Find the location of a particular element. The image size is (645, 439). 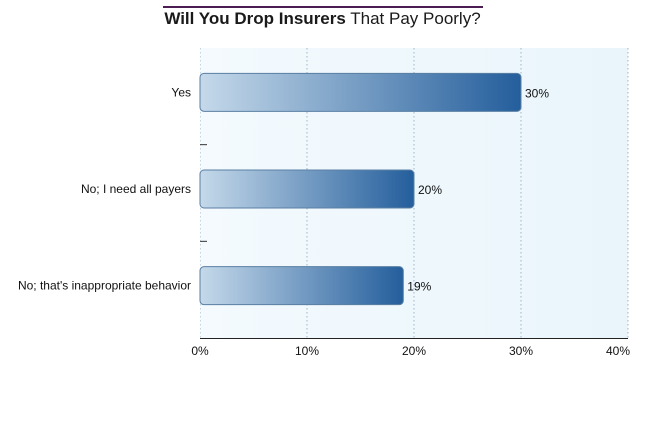

value-label: 30% is located at coordinates (537, 93).